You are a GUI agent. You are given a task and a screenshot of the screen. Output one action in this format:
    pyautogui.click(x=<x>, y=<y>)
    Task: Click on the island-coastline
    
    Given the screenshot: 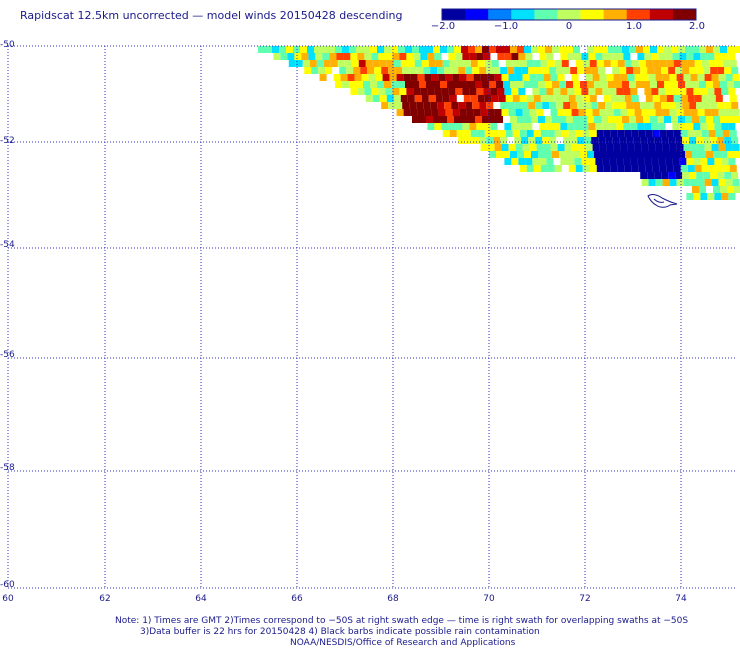 What is the action you would take?
    pyautogui.click(x=662, y=201)
    